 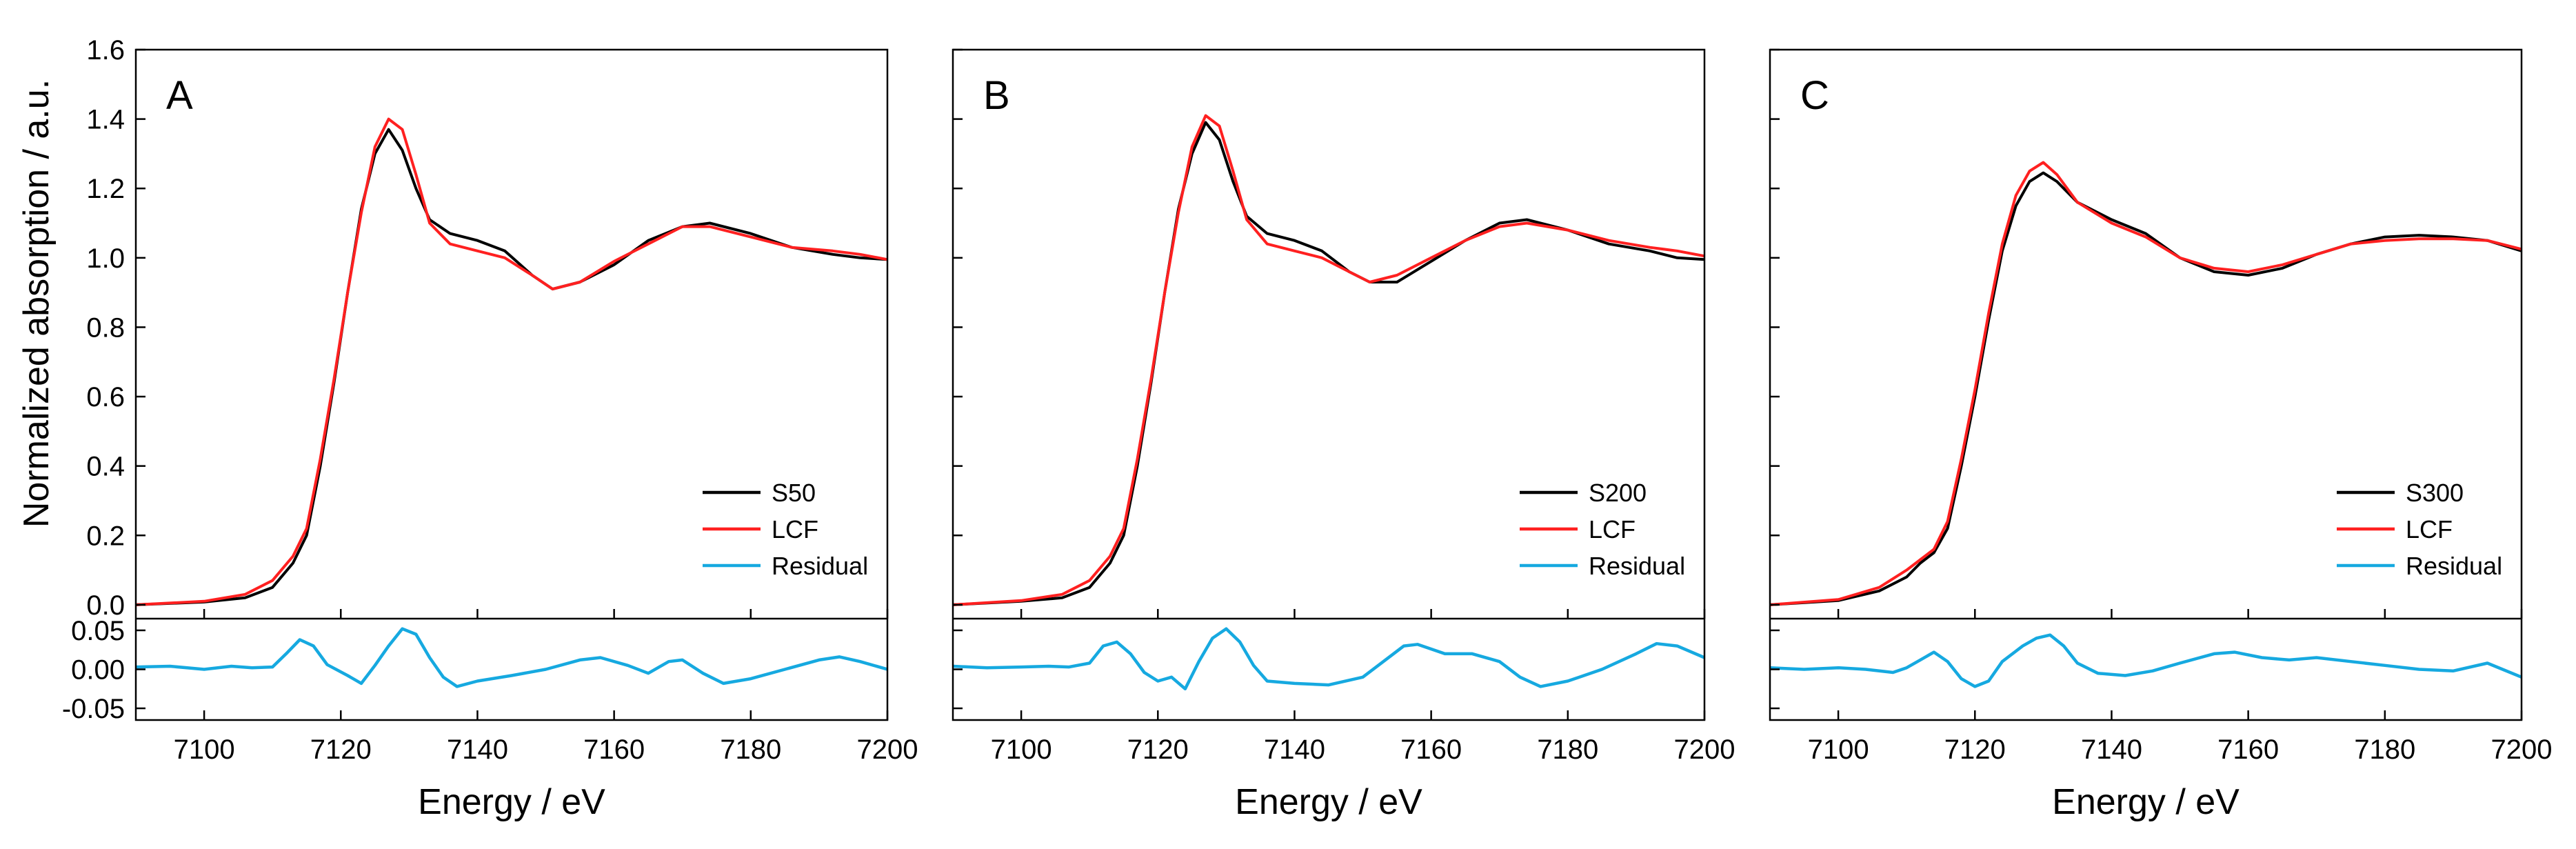 I want to click on legend-label-sample-b: S200, so click(x=1618, y=493).